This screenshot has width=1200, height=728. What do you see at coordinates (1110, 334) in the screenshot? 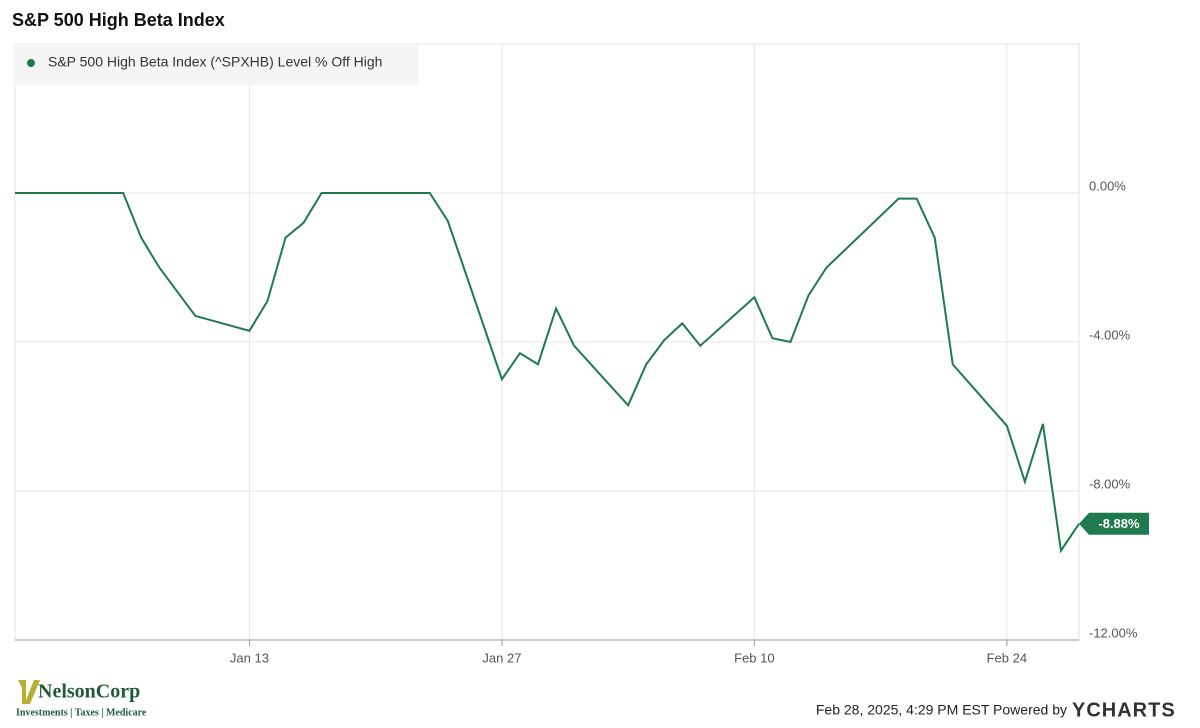
I see `y-tick-label: -4.00%` at bounding box center [1110, 334].